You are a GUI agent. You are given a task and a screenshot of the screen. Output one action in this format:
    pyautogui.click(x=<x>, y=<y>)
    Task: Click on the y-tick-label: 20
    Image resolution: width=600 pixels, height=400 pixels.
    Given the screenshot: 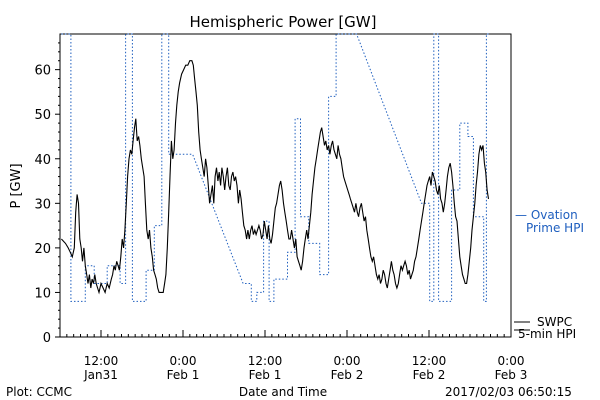 What is the action you would take?
    pyautogui.click(x=42, y=249)
    